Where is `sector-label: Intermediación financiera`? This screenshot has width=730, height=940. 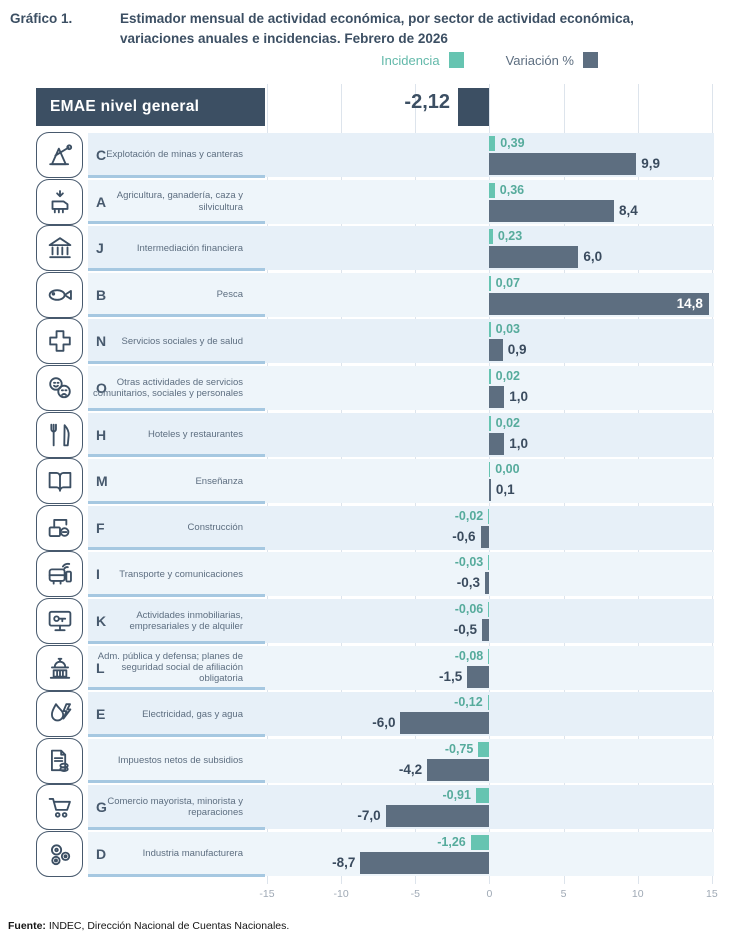 sector-label: Intermediación financiera is located at coordinates (189, 248).